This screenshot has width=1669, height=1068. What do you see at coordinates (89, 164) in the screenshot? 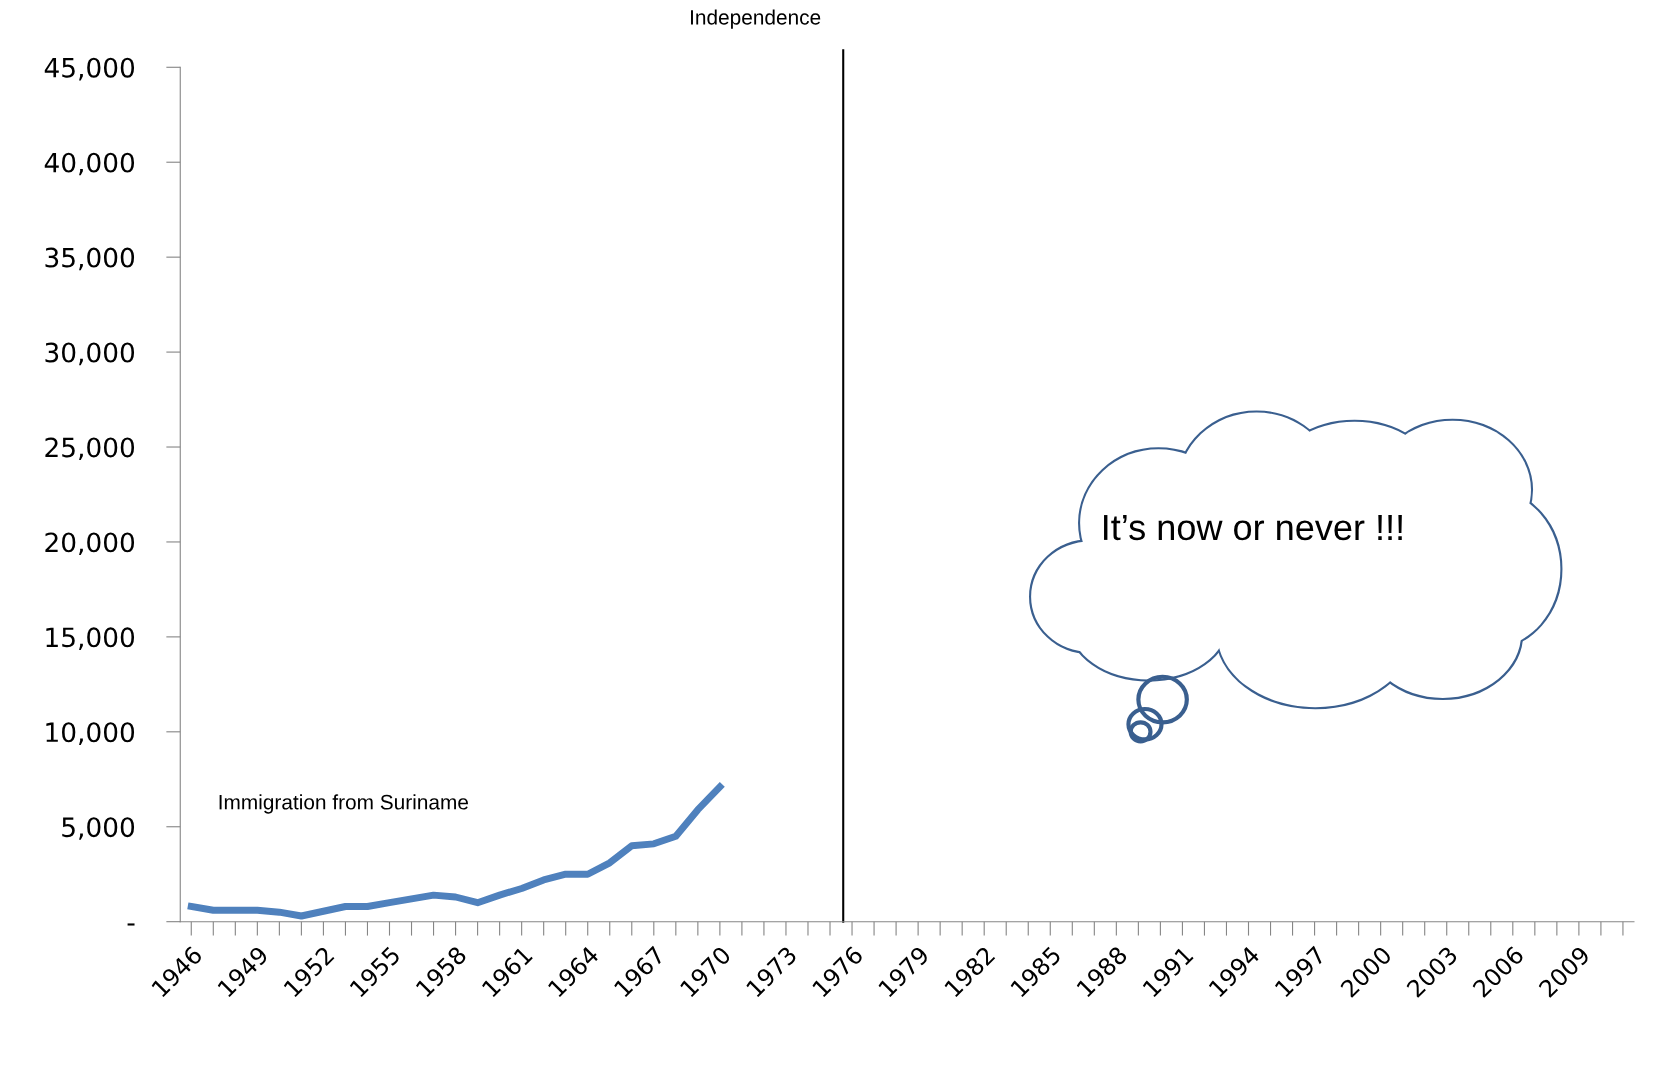
I see `y-tick-label: 40,000` at bounding box center [89, 164].